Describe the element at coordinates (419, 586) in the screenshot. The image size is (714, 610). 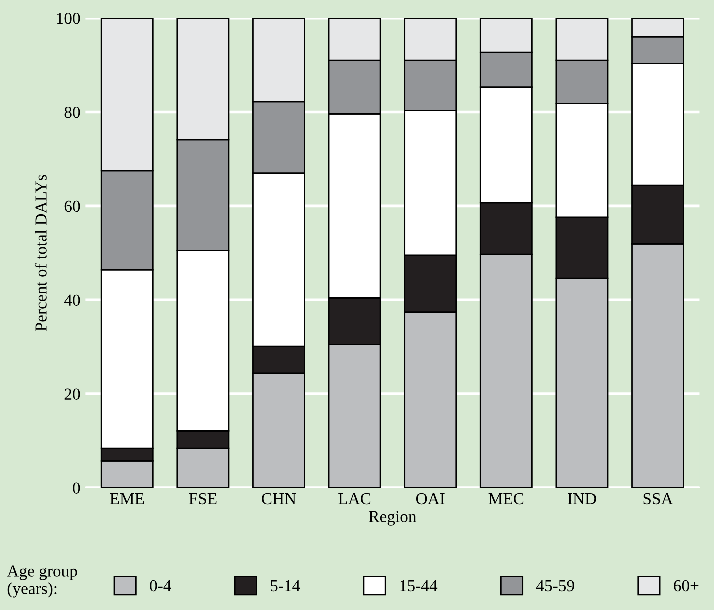
I see `legend-label: 15-44` at that location.